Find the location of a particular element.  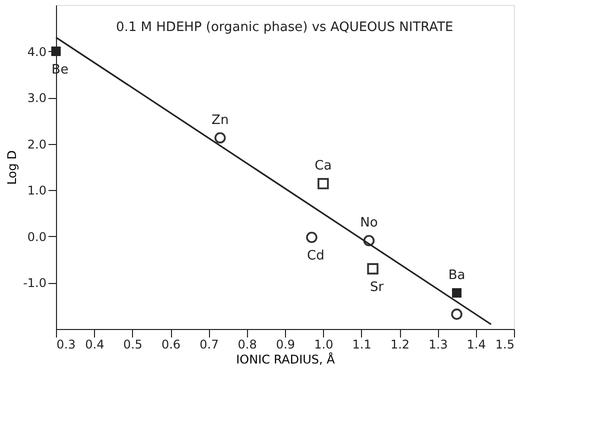

y-tick-label: 3.0 is located at coordinates (36, 98).